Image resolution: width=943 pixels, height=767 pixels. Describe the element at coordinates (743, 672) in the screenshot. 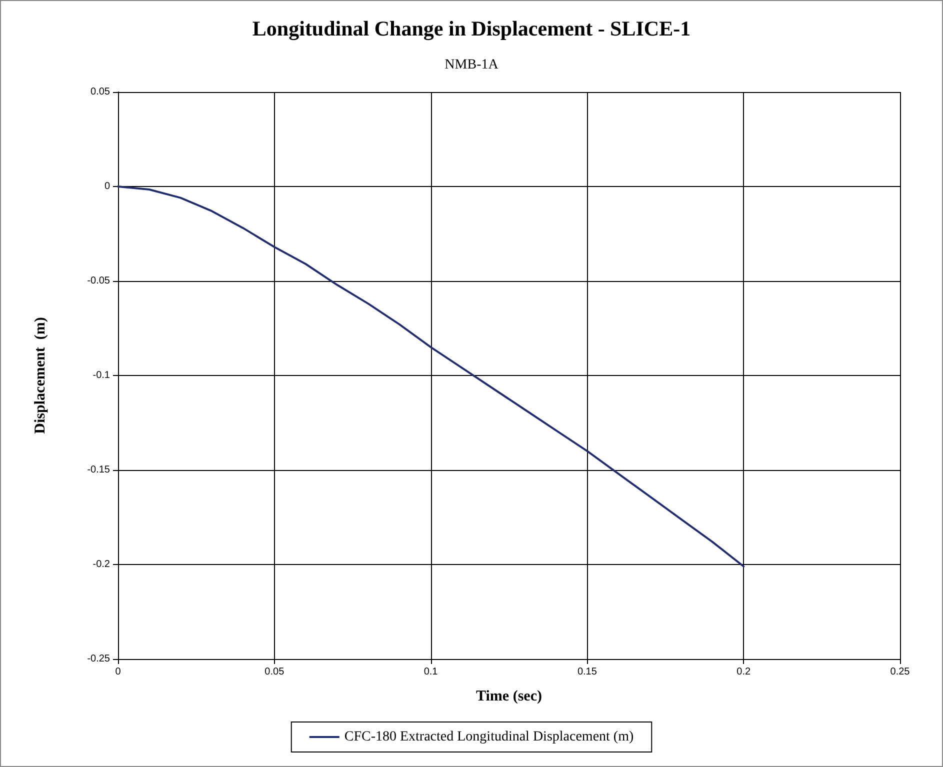

I see `x-tick-label: 0.2` at that location.